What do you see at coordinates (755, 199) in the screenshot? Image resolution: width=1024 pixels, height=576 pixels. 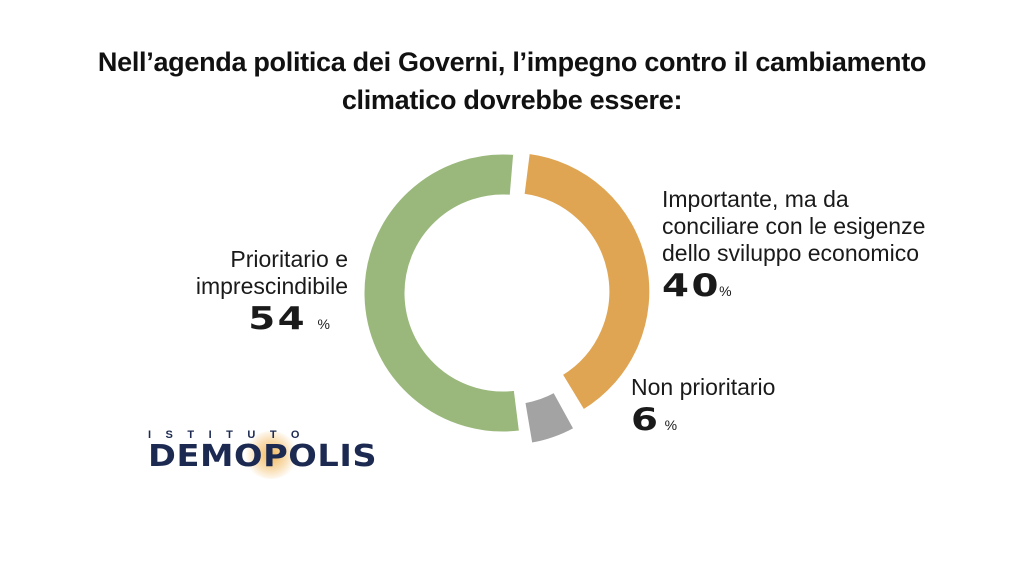 I see `slice-label-importante-line-1: Importante, ma da` at bounding box center [755, 199].